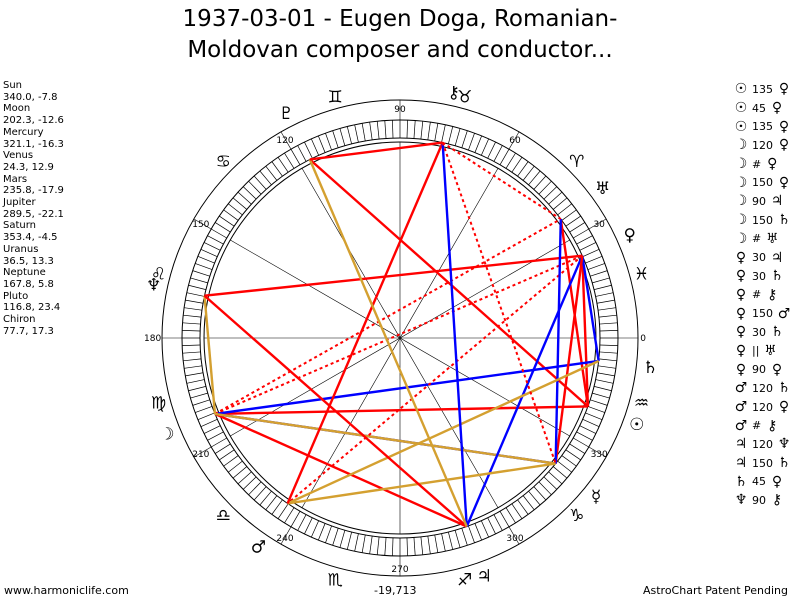 This screenshot has height=600, width=800. I want to click on site-link: www.harmoniclife.com, so click(66, 590).